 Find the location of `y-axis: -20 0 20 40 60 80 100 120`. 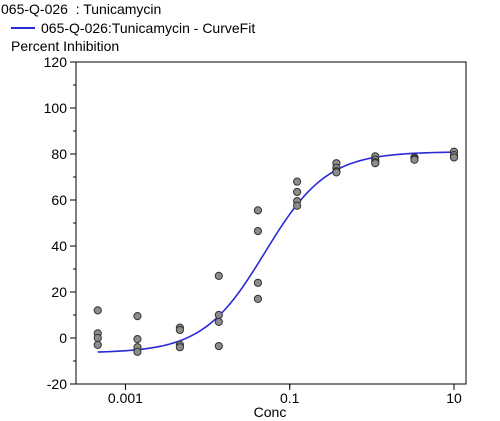

y-axis: -20 0 20 40 60 80 100 120 is located at coordinates (60, 223).